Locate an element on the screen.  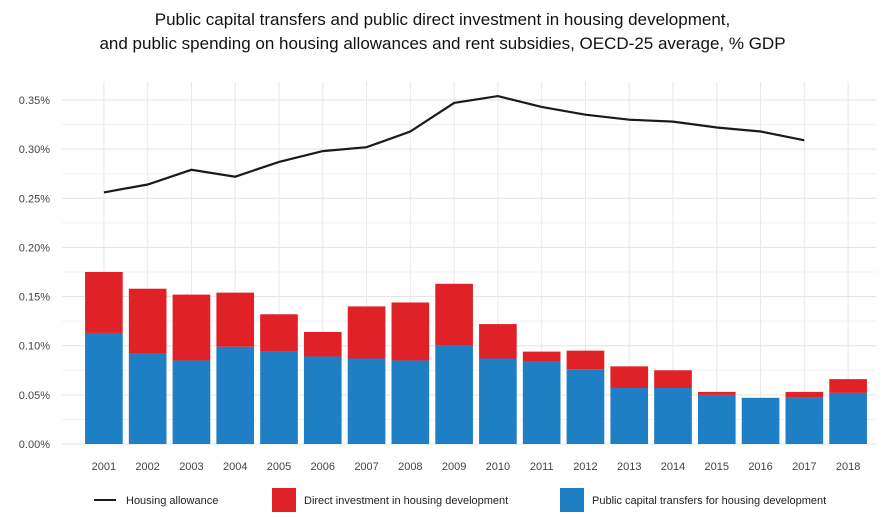
x-tick-label: 2017 is located at coordinates (804, 467).